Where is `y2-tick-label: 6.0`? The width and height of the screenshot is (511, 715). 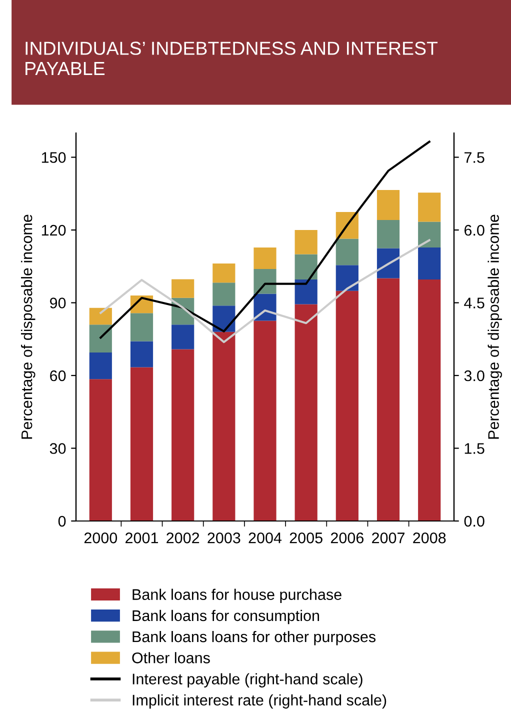 y2-tick-label: 6.0 is located at coordinates (474, 230).